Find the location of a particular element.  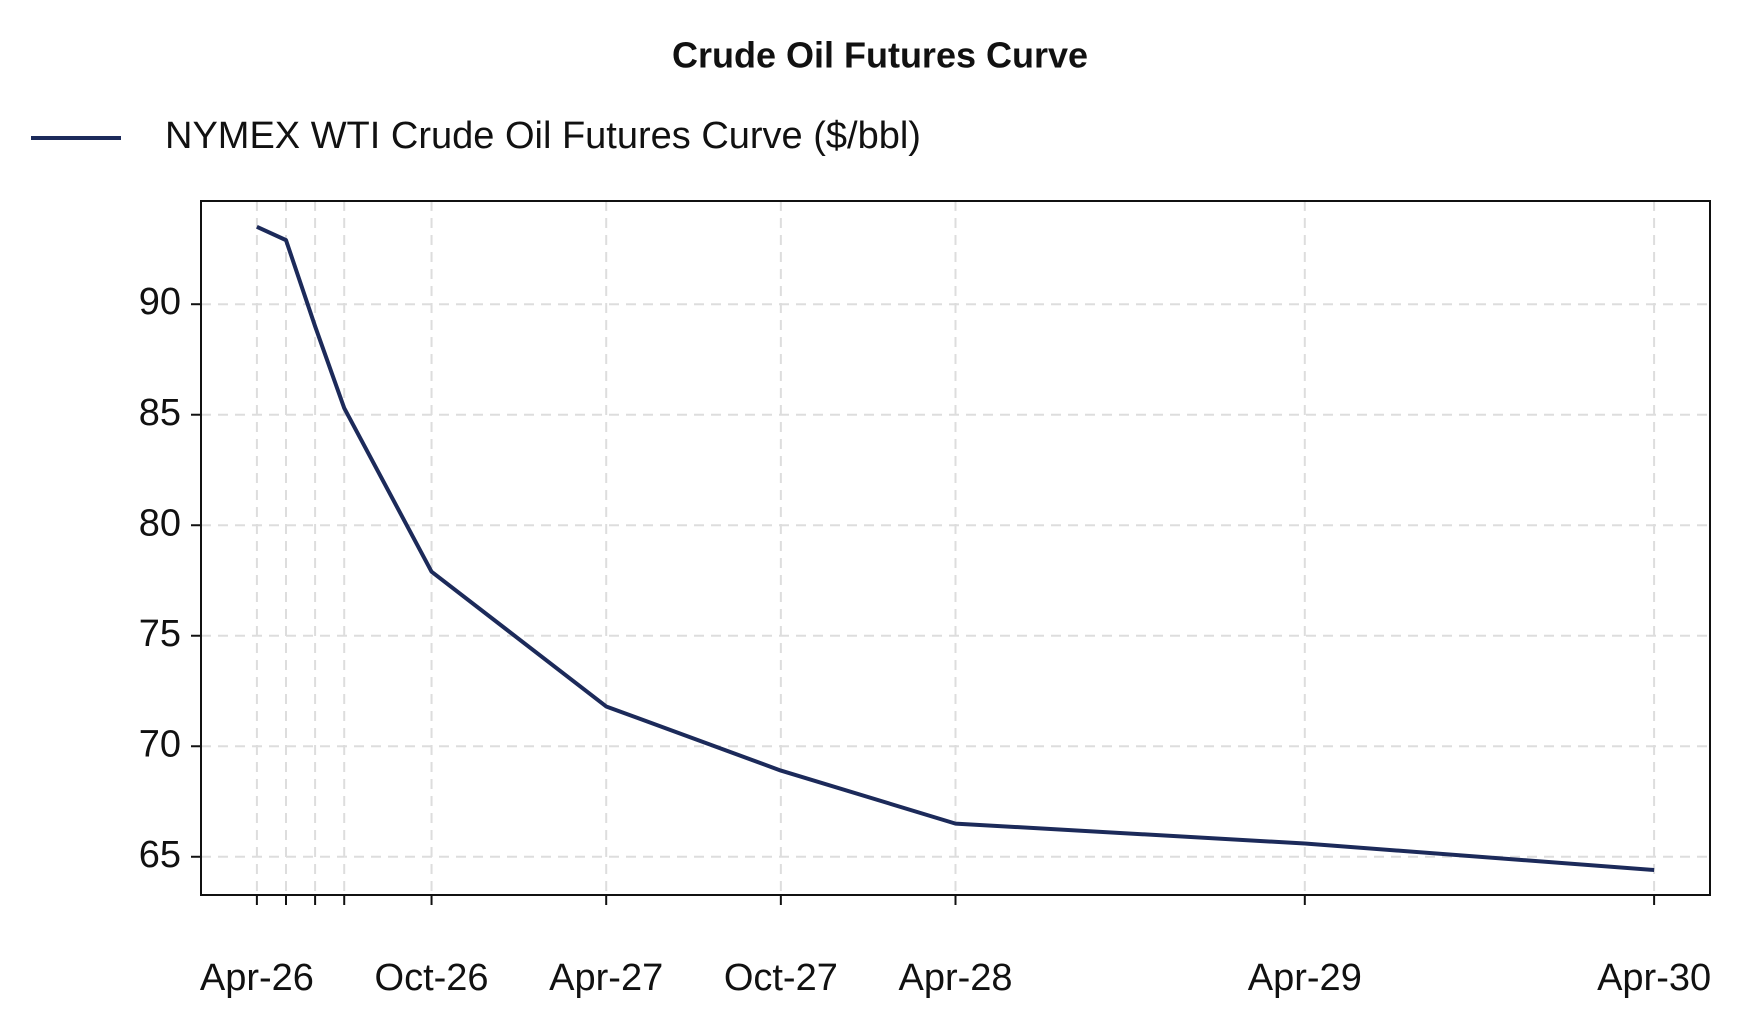

chart-title: Crude Oil Futures Curve is located at coordinates (880, 55).